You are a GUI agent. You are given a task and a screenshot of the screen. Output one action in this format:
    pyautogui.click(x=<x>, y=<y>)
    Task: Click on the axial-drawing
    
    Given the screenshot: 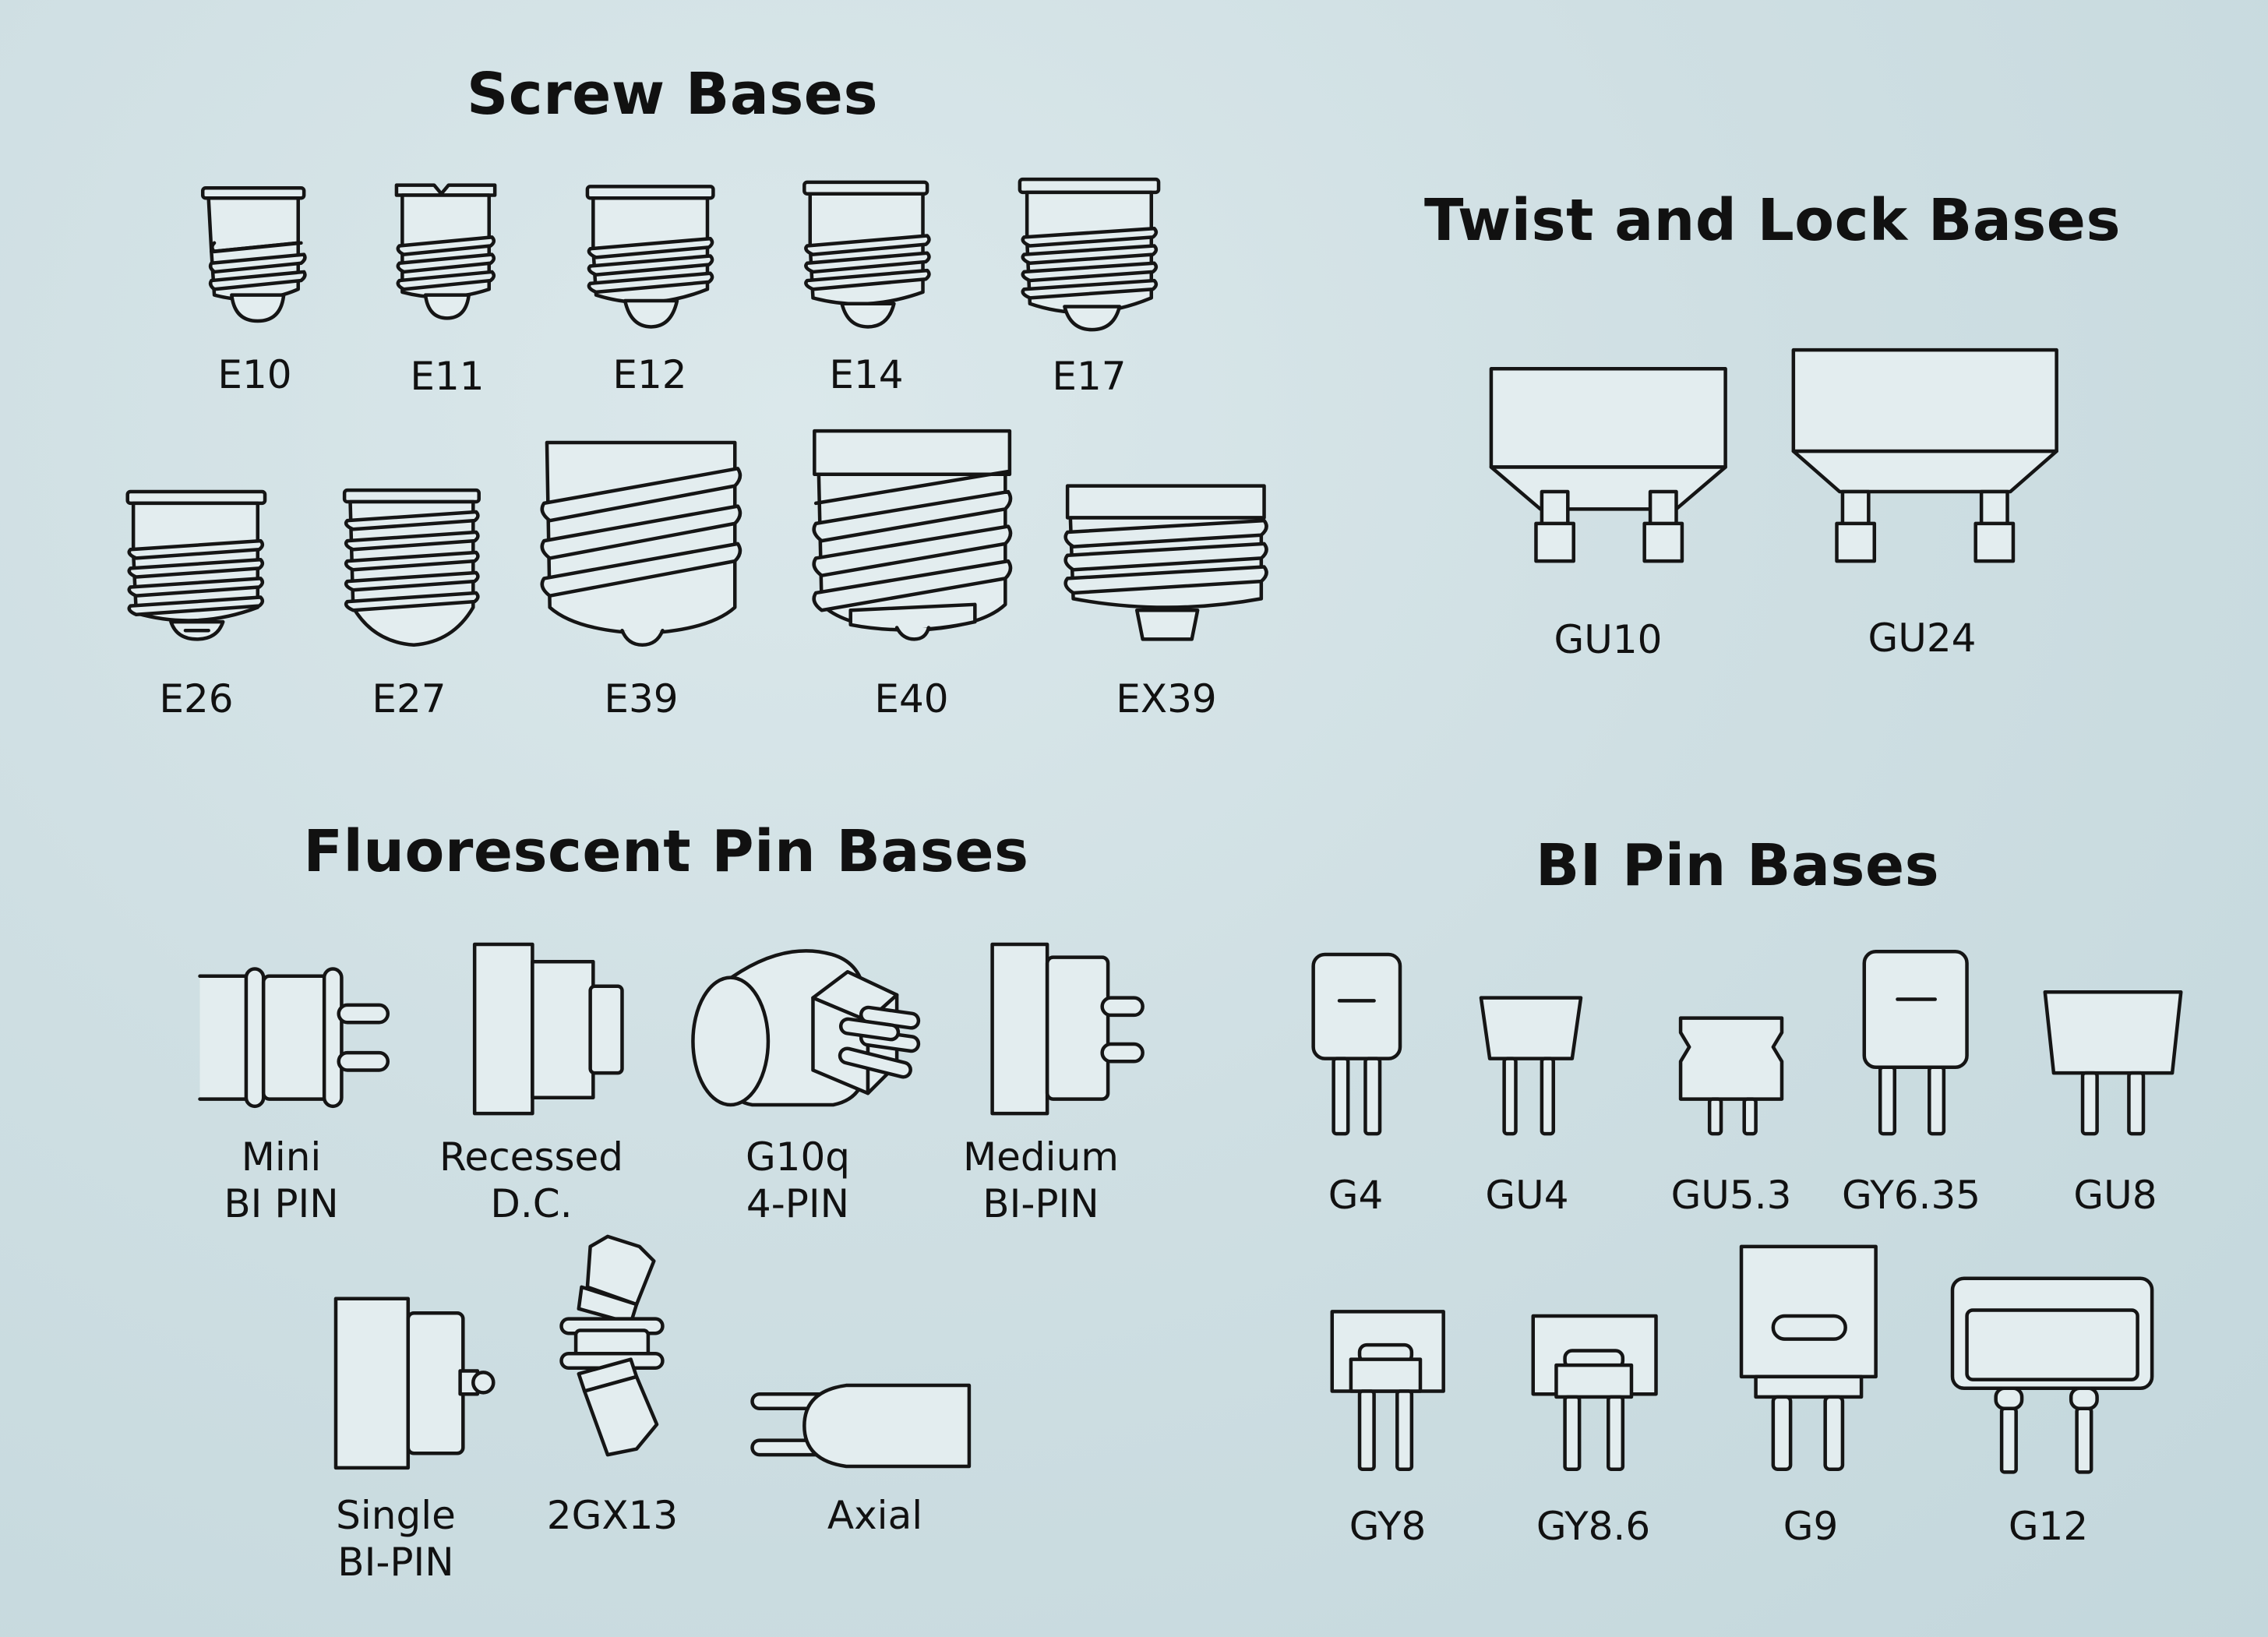 What is the action you would take?
    pyautogui.click(x=861, y=1426)
    